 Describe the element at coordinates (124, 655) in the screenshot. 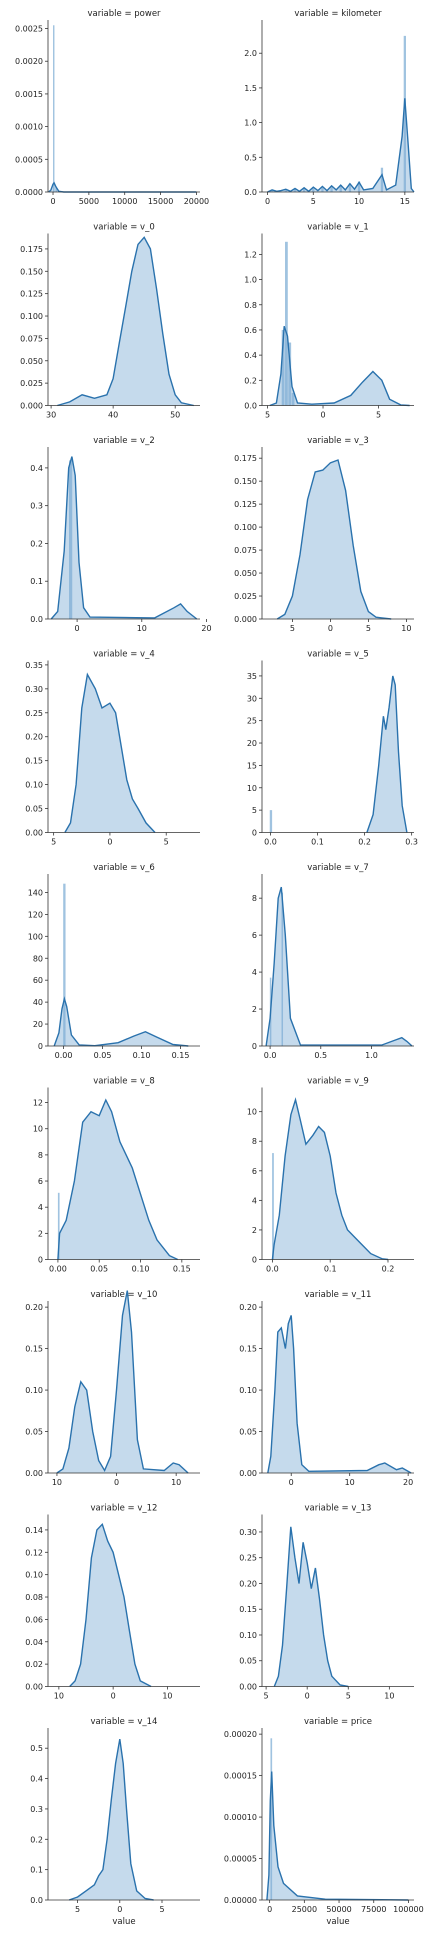

I see `panel-title: variable = v_4` at that location.